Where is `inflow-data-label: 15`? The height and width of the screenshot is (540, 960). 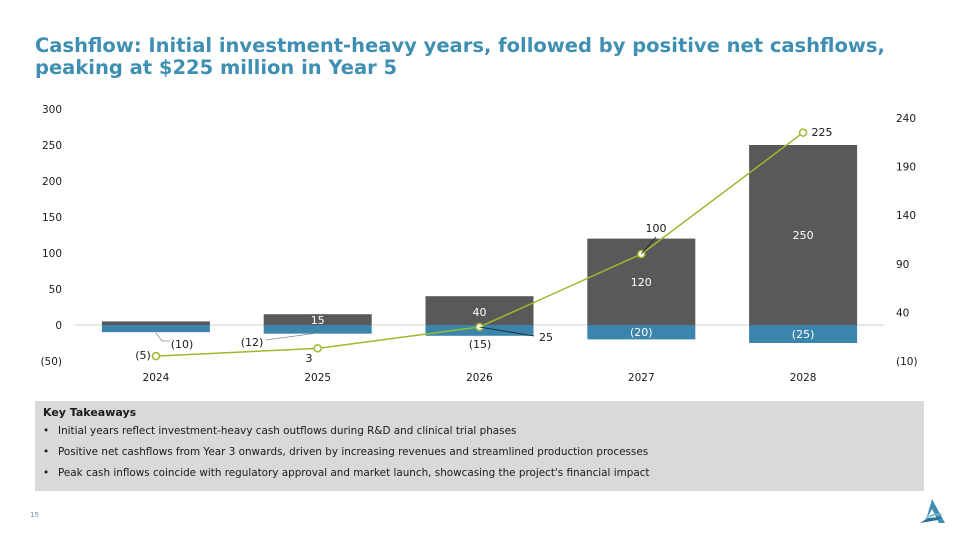
inflow-data-label: 15 is located at coordinates (318, 320).